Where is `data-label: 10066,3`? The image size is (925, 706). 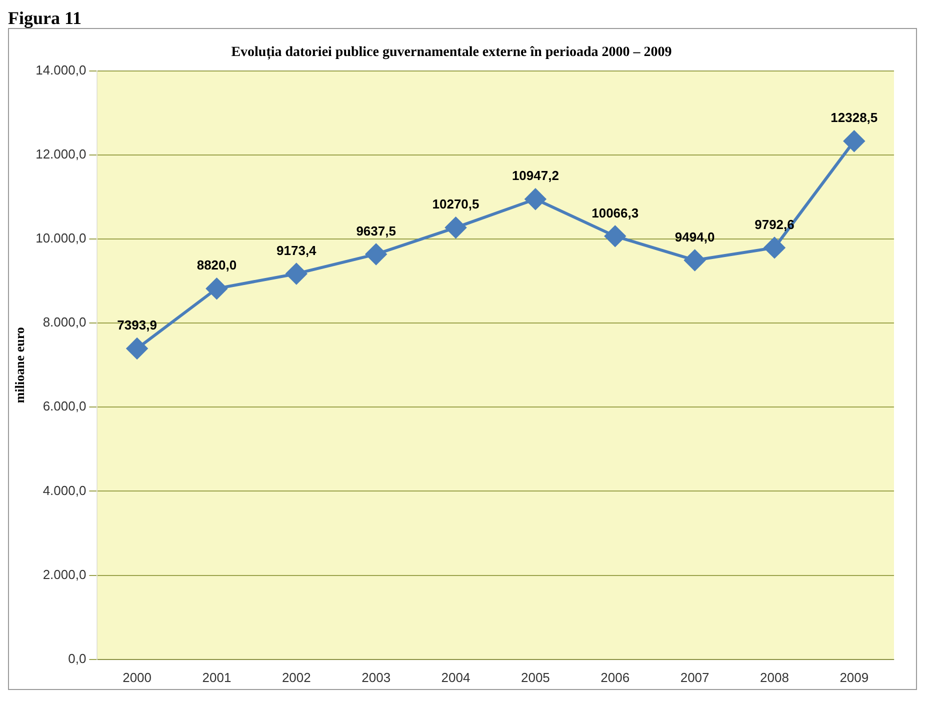 data-label: 10066,3 is located at coordinates (615, 212).